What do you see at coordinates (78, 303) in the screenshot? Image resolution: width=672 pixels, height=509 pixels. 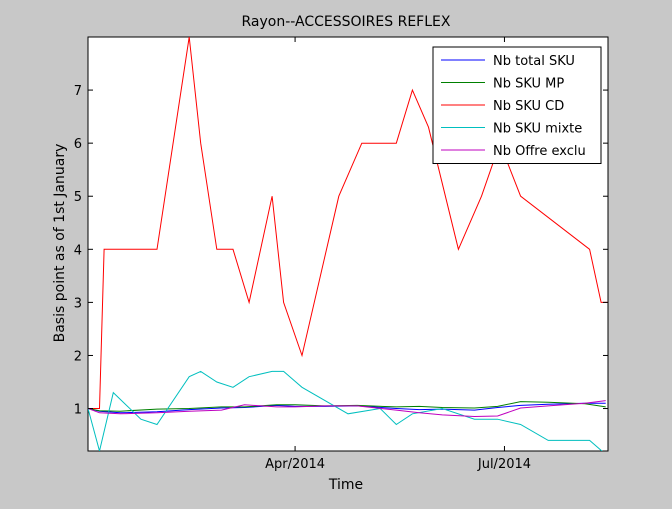 I see `y-tick-label: 3` at bounding box center [78, 303].